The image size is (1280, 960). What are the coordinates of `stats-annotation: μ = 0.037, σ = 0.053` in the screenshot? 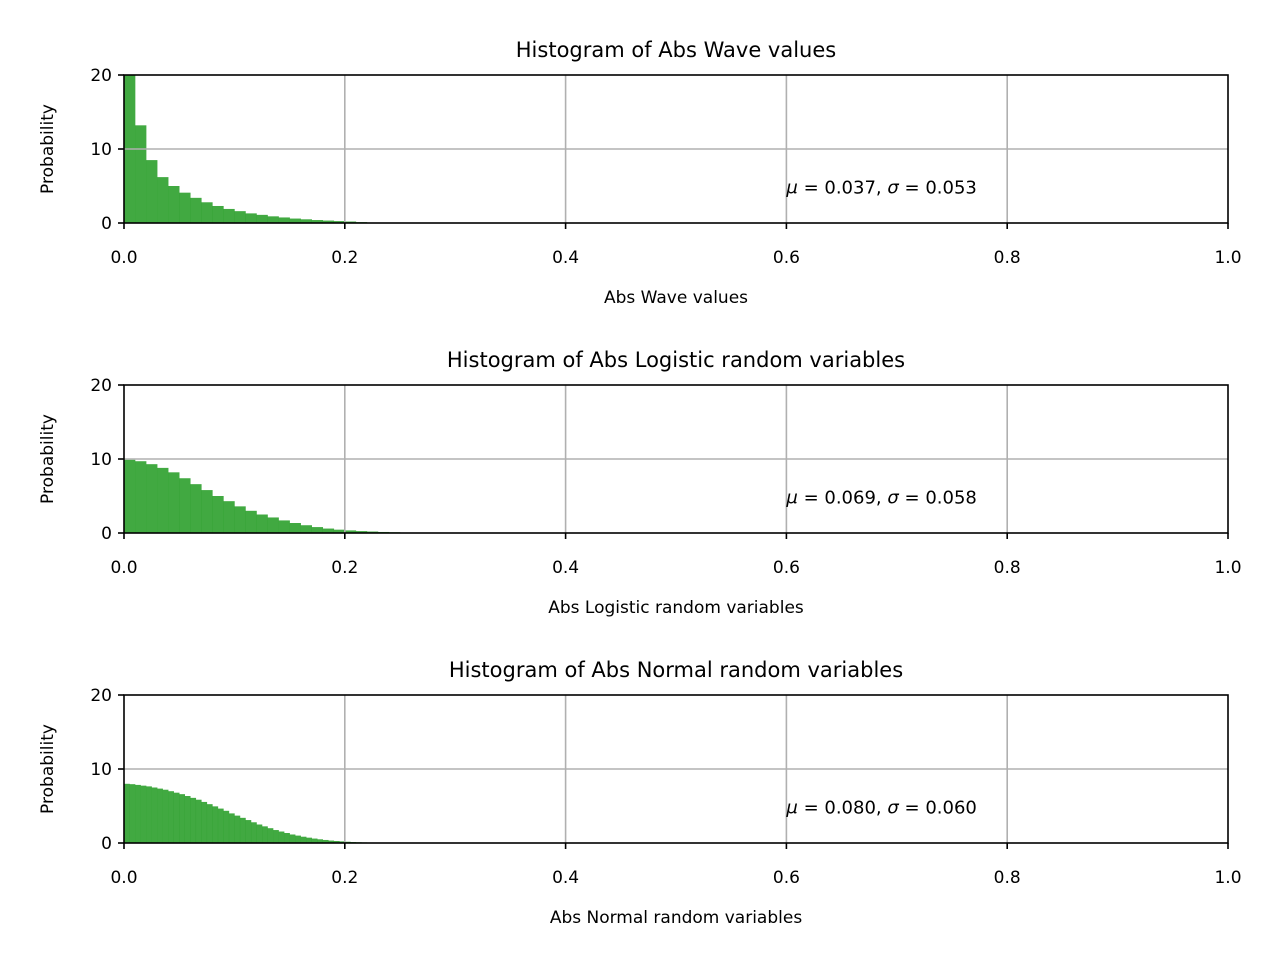 It's located at (880, 187).